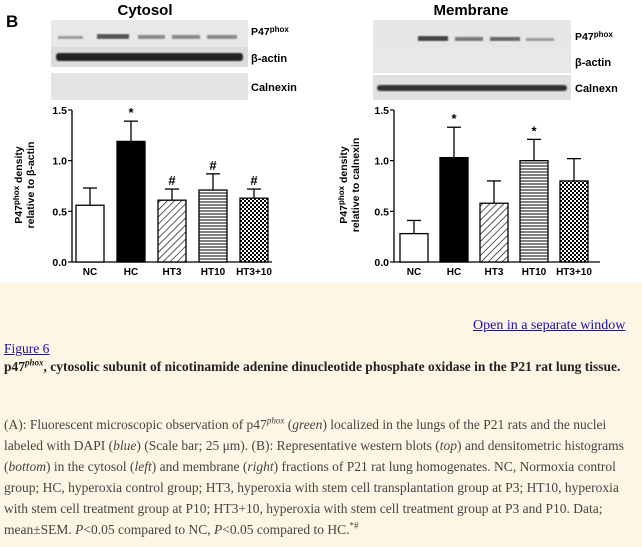  Describe the element at coordinates (596, 89) in the screenshot. I see `right-blot-label-calnexin: Calnexn` at that location.